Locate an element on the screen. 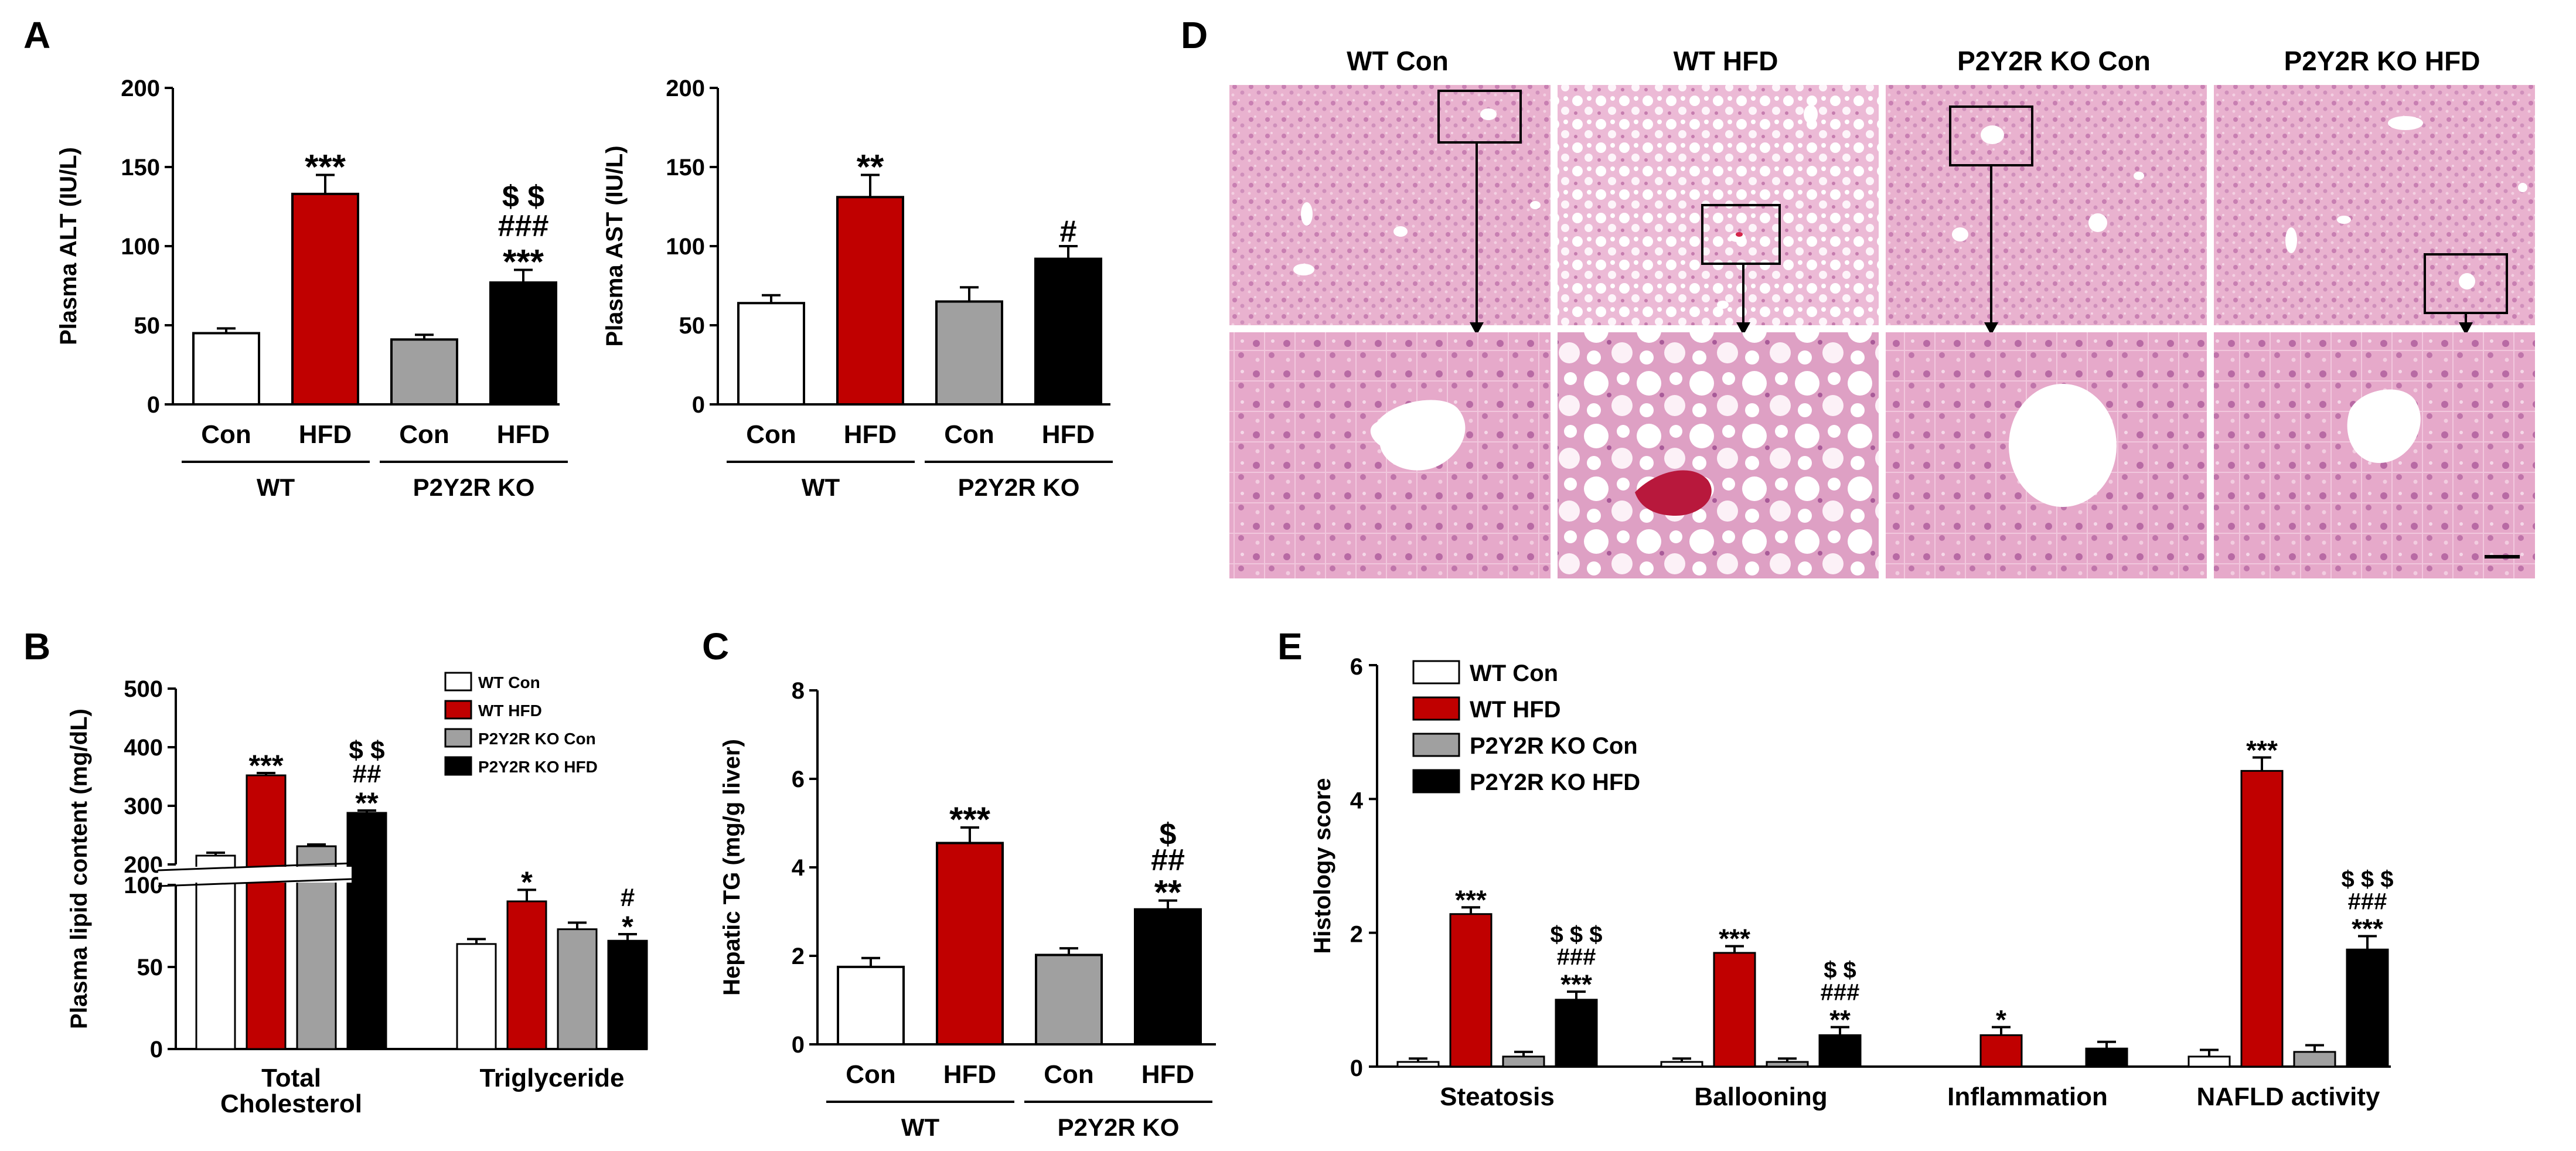  y-tick-label: 200 is located at coordinates (143, 865).